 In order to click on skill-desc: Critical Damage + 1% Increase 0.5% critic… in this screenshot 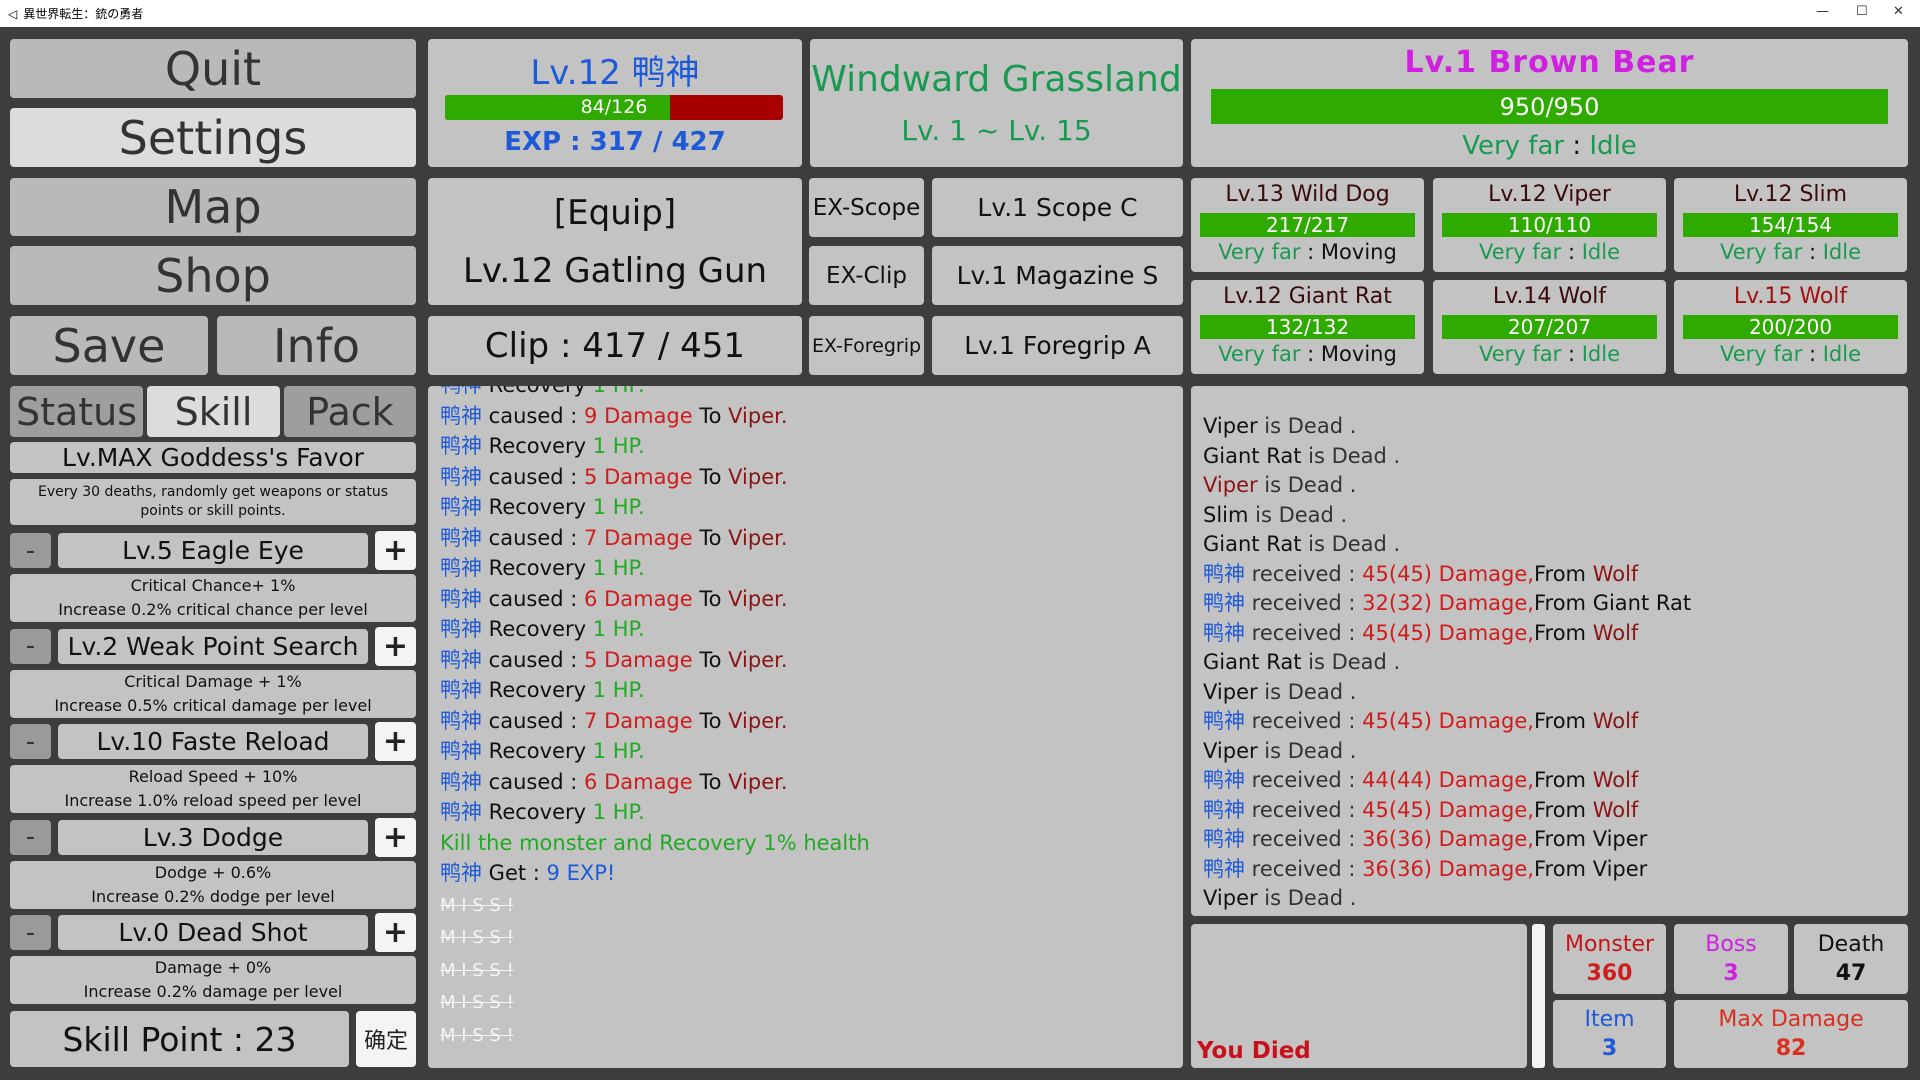, I will do `click(213, 693)`.